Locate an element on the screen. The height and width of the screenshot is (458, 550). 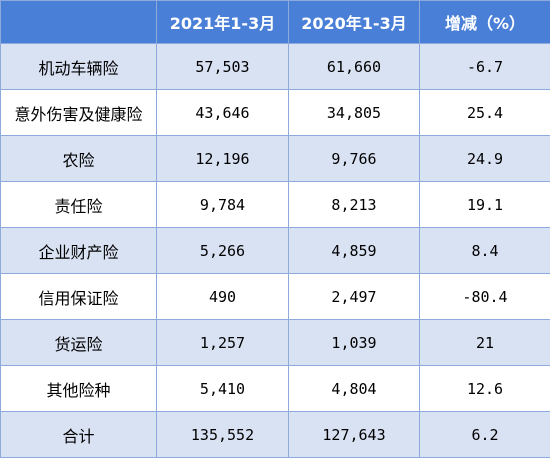
table-row: 企业财产险 5,266 4,859 8.4 is located at coordinates (275, 251).